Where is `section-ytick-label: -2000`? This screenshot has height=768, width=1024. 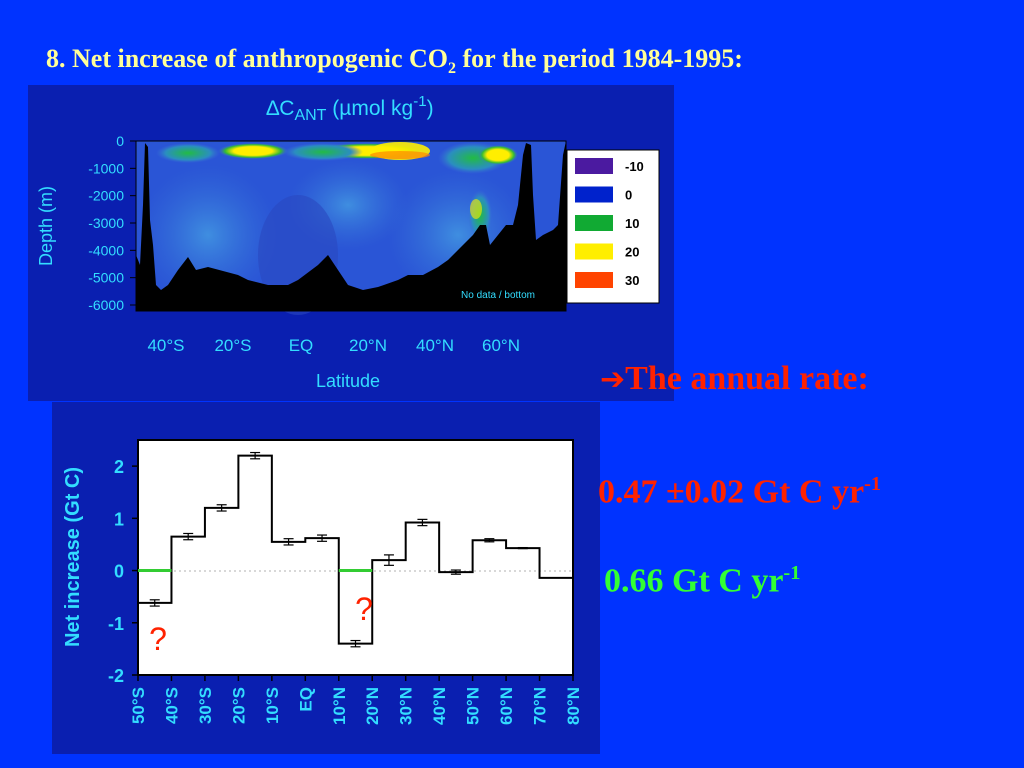
section-ytick-label: -2000 is located at coordinates (106, 196).